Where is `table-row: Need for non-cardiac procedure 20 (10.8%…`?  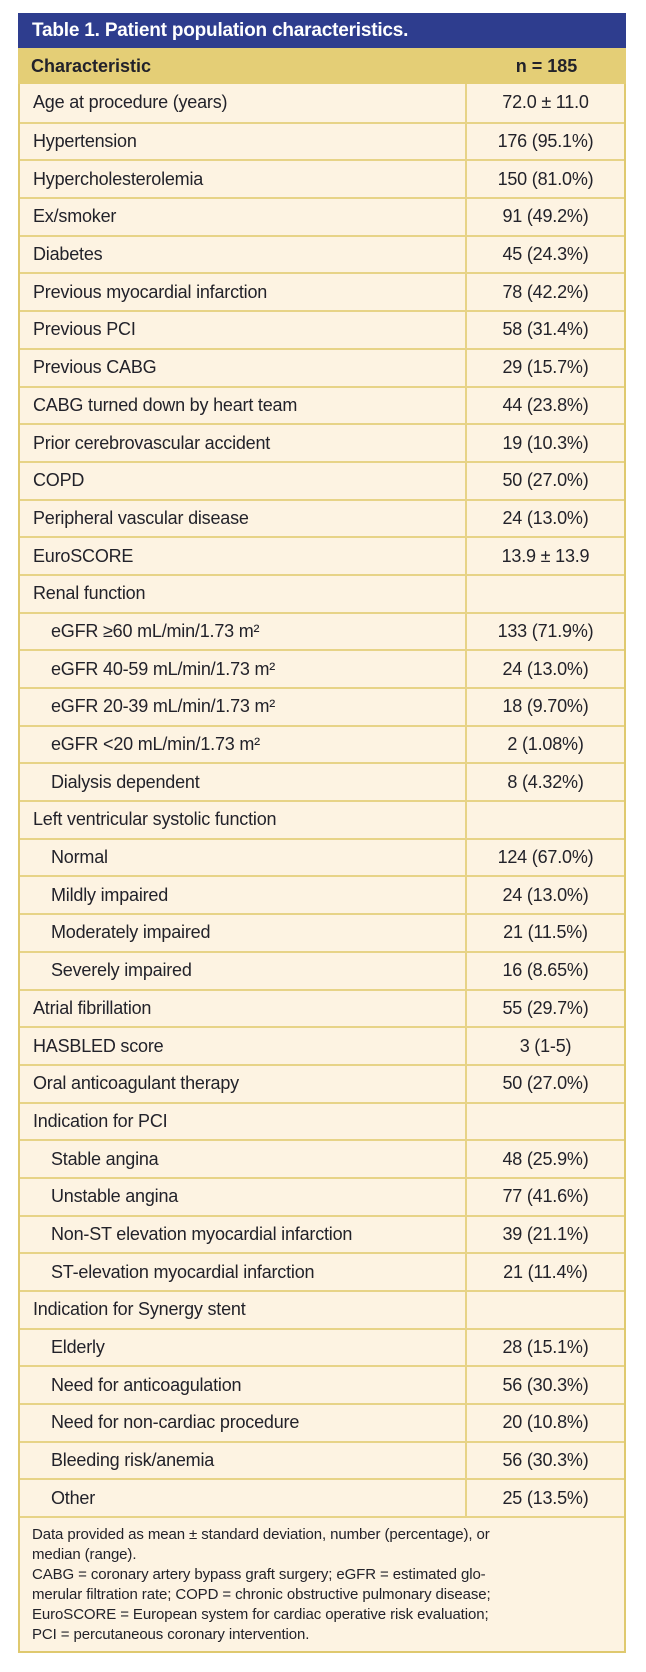 table-row: Need for non-cardiac procedure 20 (10.8%… is located at coordinates (322, 1422).